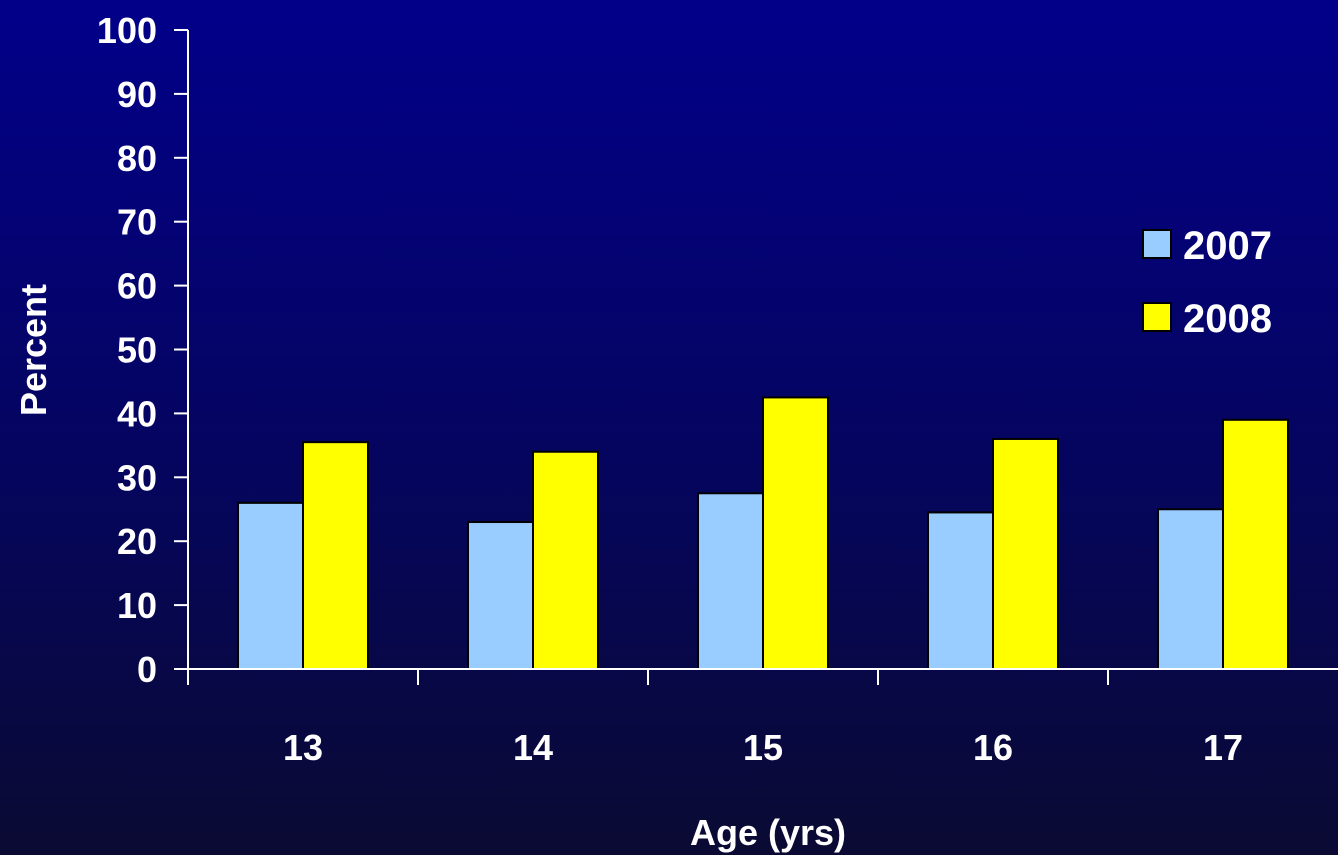  What do you see at coordinates (533, 747) in the screenshot?
I see `x-tick-label: 14` at bounding box center [533, 747].